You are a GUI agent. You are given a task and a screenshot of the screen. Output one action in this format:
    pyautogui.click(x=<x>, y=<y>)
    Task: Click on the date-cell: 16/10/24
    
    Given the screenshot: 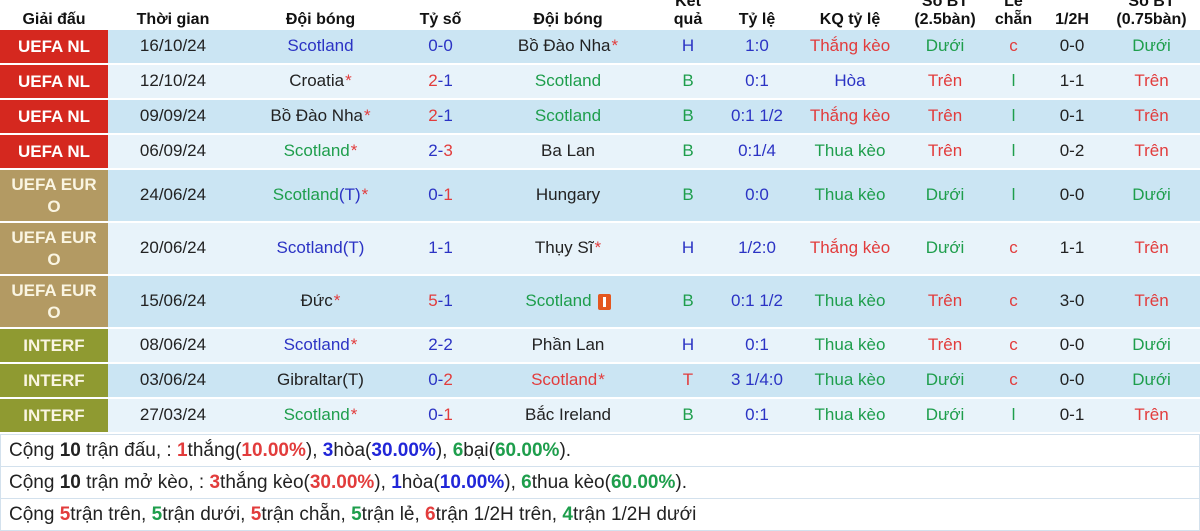 What is the action you would take?
    pyautogui.click(x=173, y=47)
    